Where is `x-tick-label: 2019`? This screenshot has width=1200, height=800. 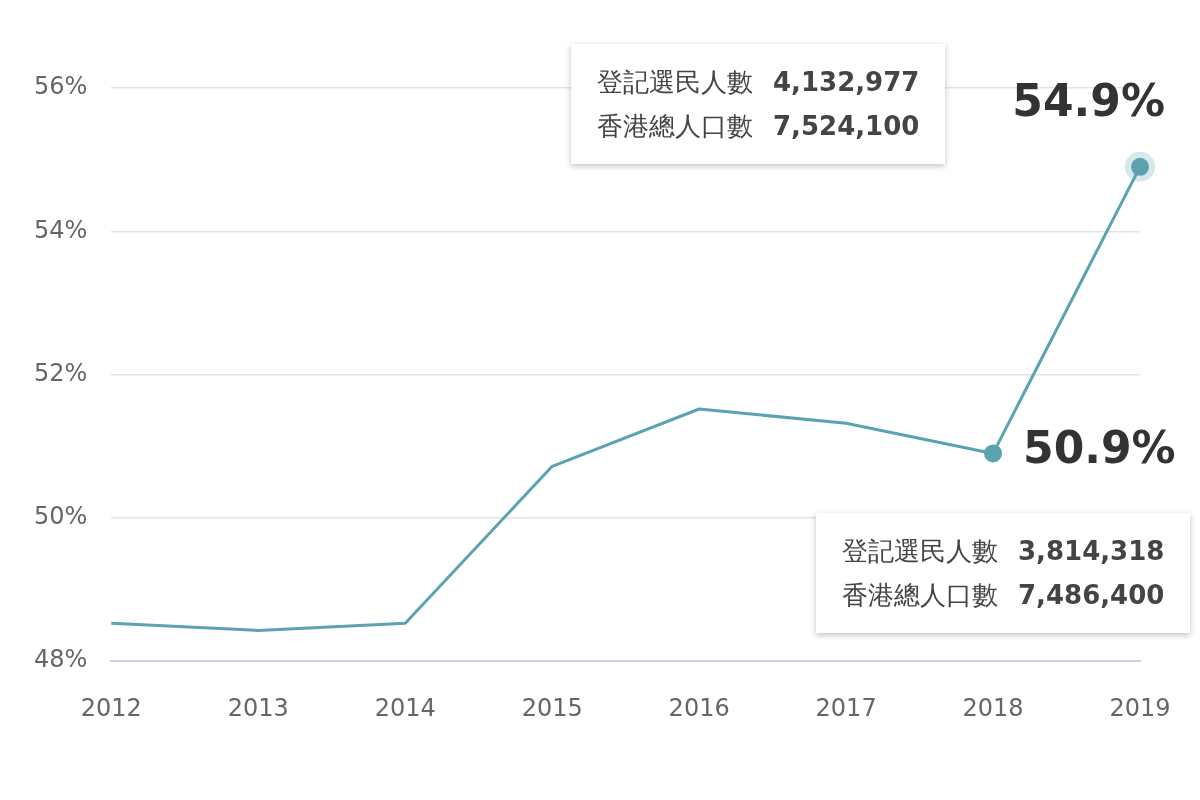 x-tick-label: 2019 is located at coordinates (1140, 707).